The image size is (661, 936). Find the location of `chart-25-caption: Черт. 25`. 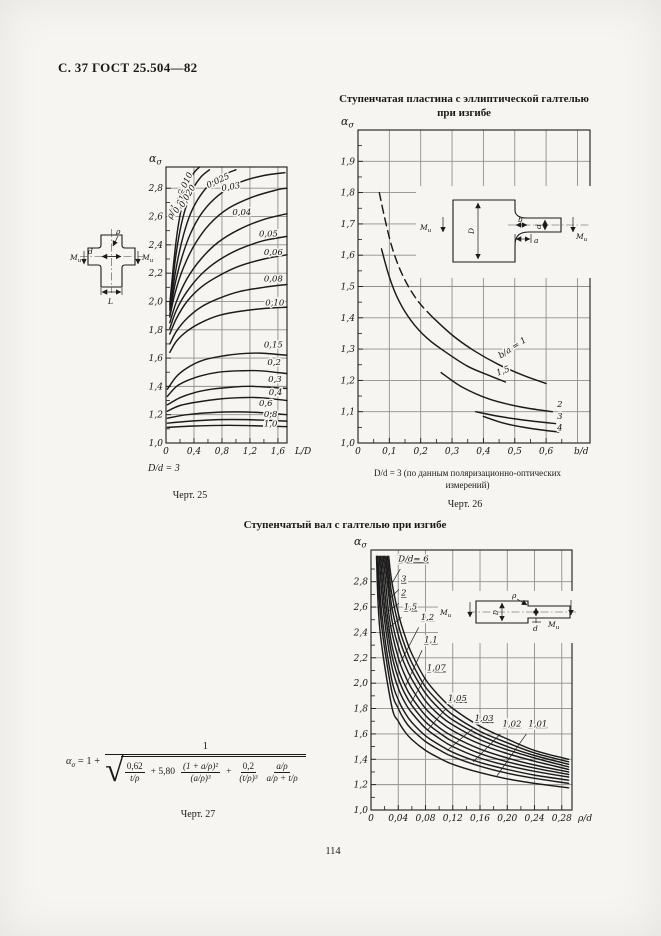

chart-25-caption: Черт. 25 is located at coordinates (190, 495).